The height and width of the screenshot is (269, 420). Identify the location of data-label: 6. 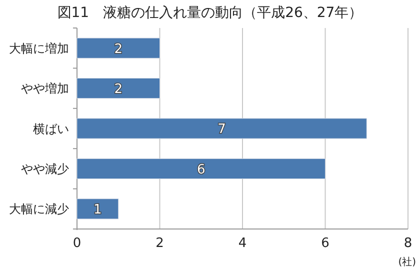
(201, 170).